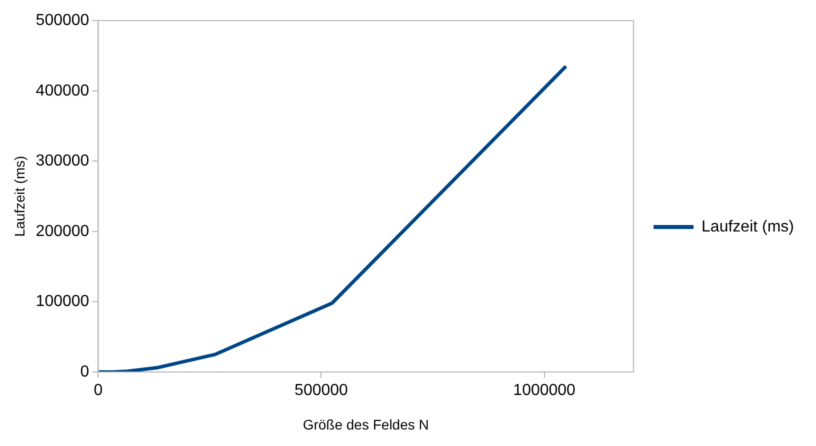 This screenshot has width=816, height=446. Describe the element at coordinates (63, 161) in the screenshot. I see `y-tick-label: 300000` at that location.